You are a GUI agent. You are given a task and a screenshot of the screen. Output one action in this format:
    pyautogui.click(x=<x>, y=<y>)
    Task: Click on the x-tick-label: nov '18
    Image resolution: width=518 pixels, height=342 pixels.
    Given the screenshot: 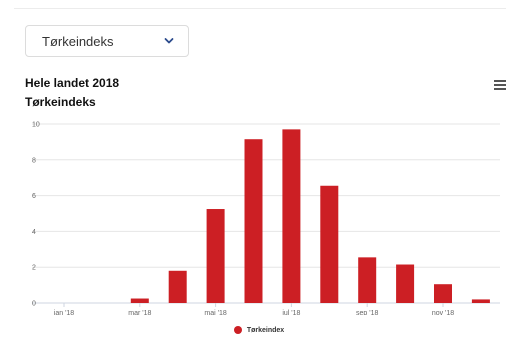 What is the action you would take?
    pyautogui.click(x=443, y=312)
    